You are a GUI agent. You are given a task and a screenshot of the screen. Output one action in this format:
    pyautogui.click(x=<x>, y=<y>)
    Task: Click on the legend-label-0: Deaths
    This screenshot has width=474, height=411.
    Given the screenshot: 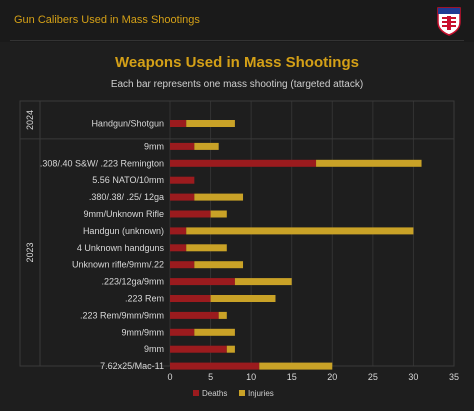 What is the action you would take?
    pyautogui.click(x=214, y=393)
    